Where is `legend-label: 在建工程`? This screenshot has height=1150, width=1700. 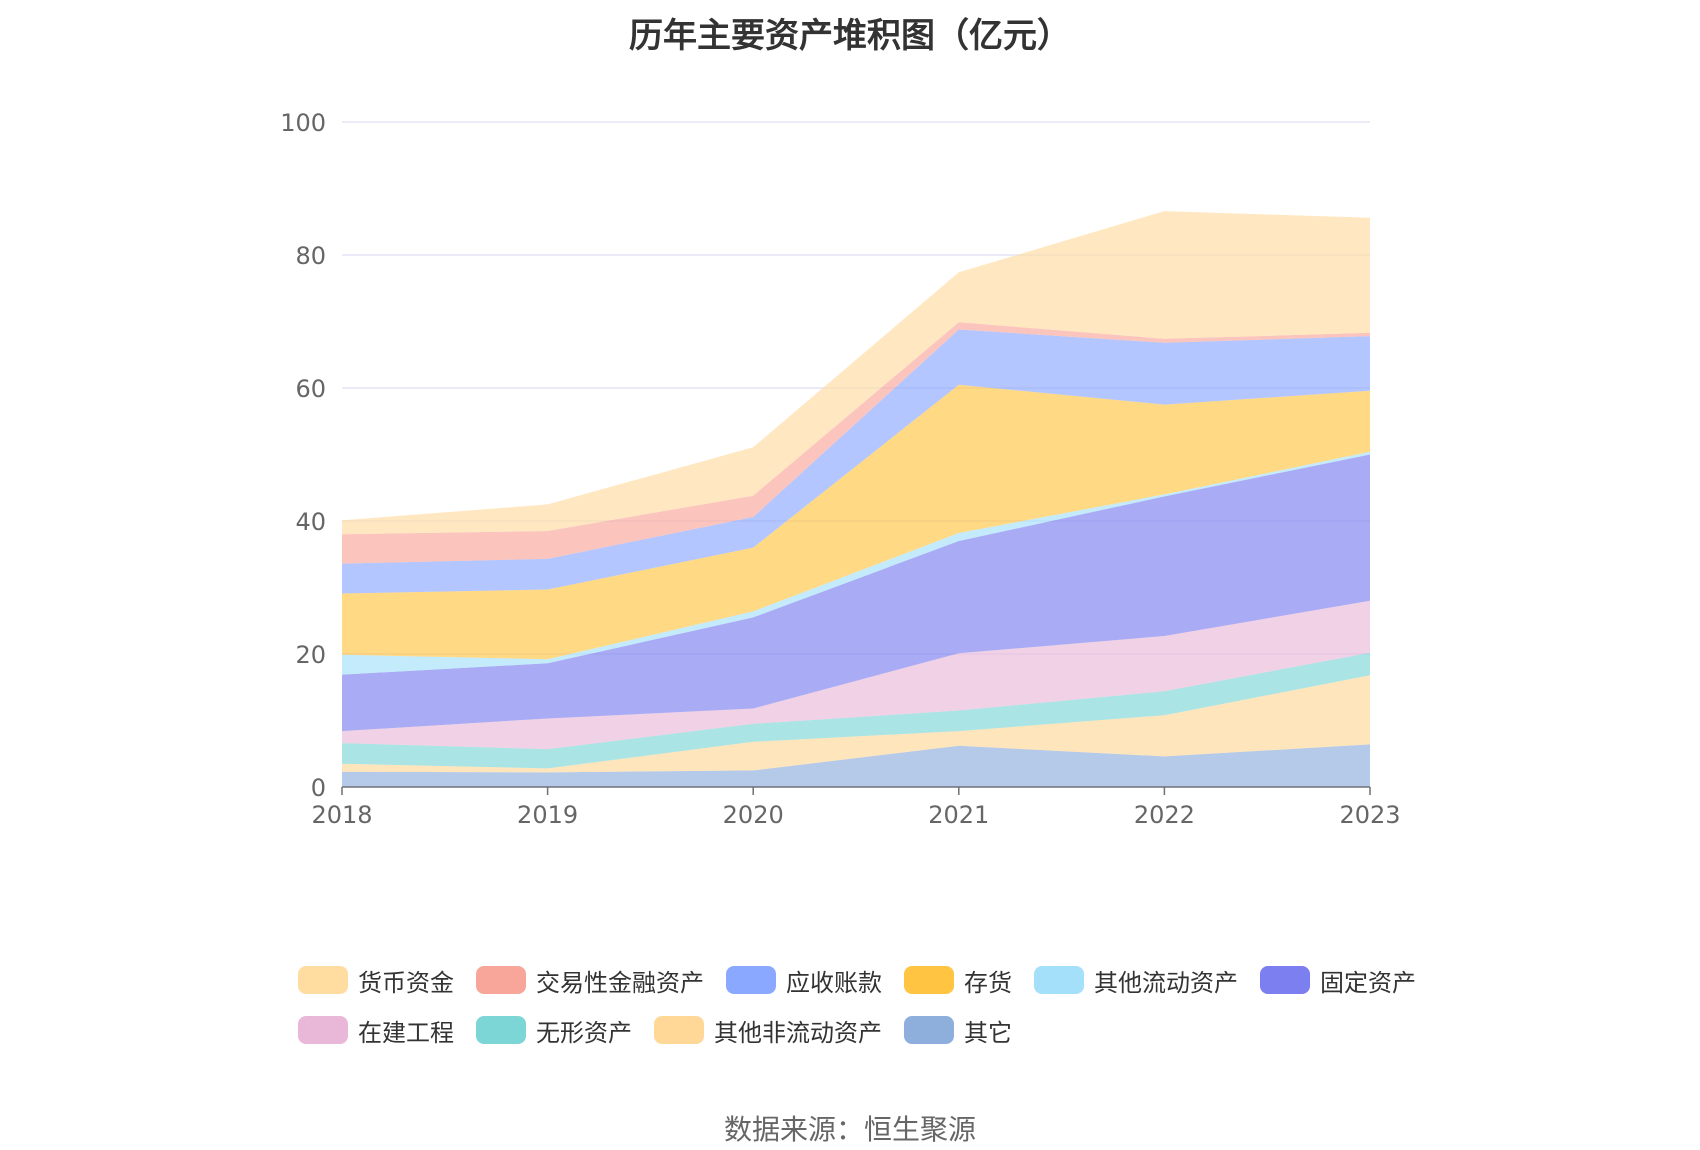
legend-label: 在建工程 is located at coordinates (406, 1032).